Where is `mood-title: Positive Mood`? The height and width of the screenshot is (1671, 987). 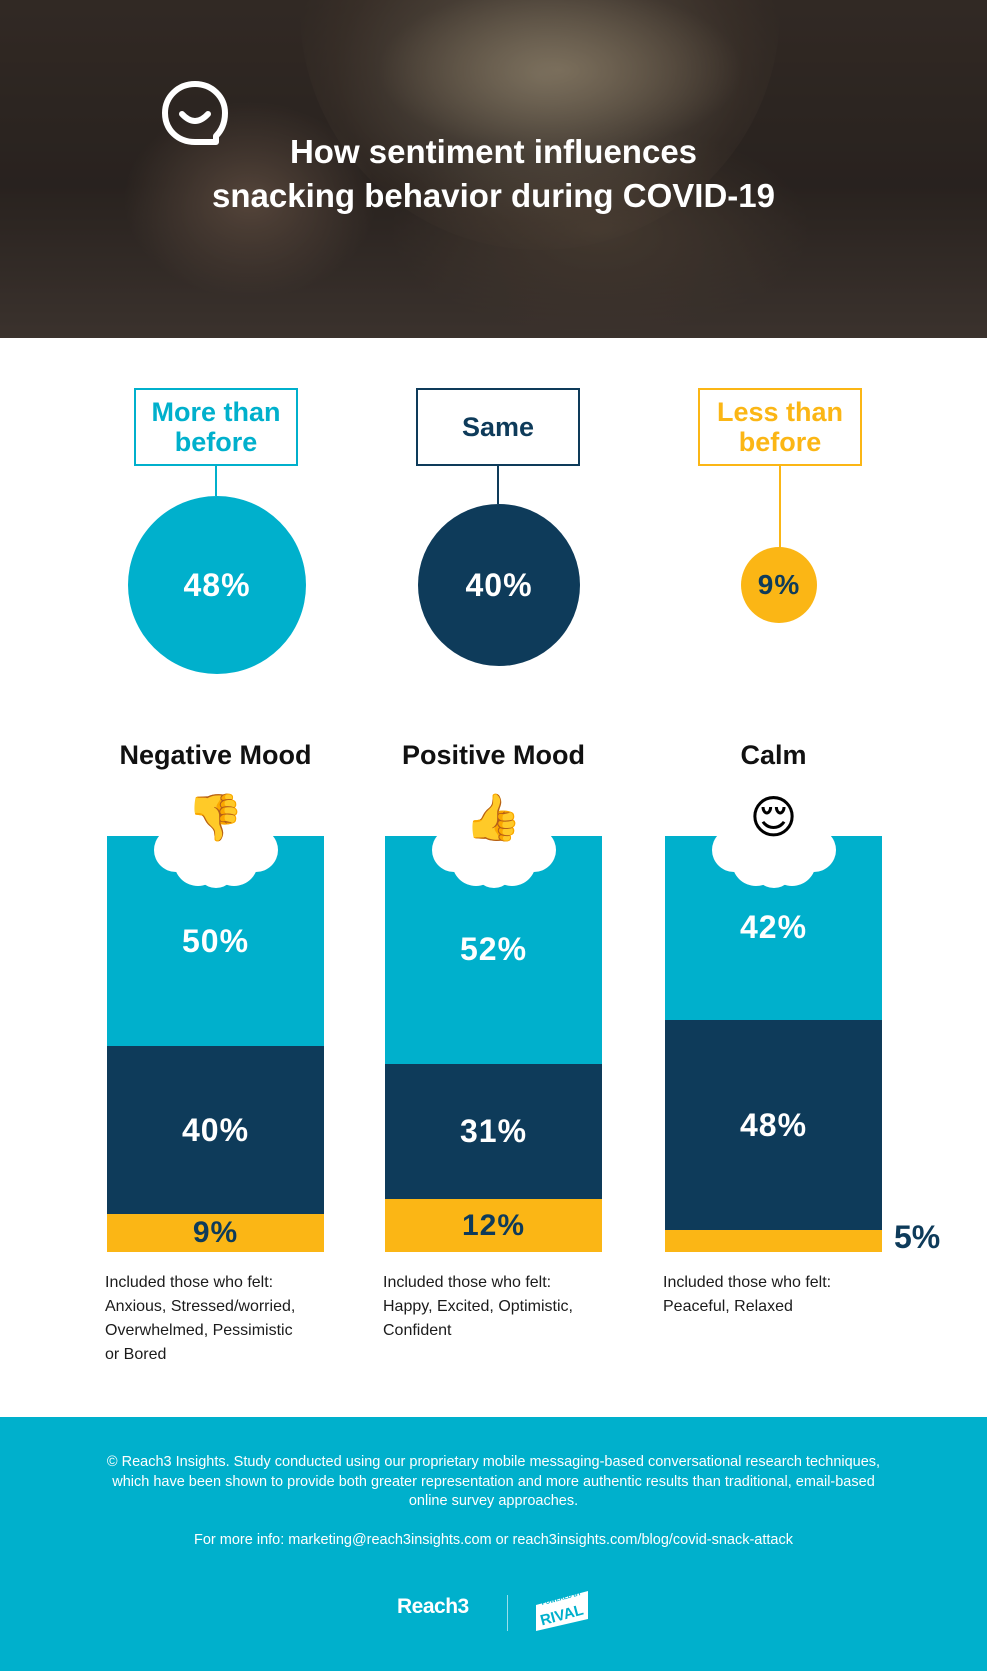
mood-title: Positive Mood is located at coordinates (493, 755).